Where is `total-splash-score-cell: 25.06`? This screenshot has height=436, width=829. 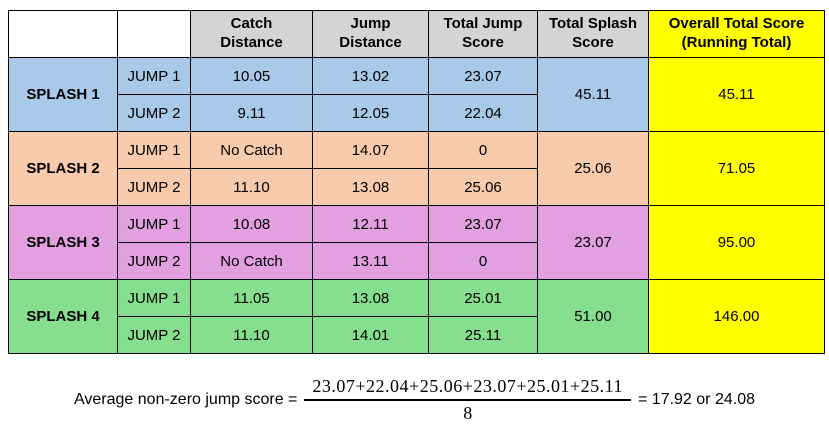 total-splash-score-cell: 25.06 is located at coordinates (593, 168).